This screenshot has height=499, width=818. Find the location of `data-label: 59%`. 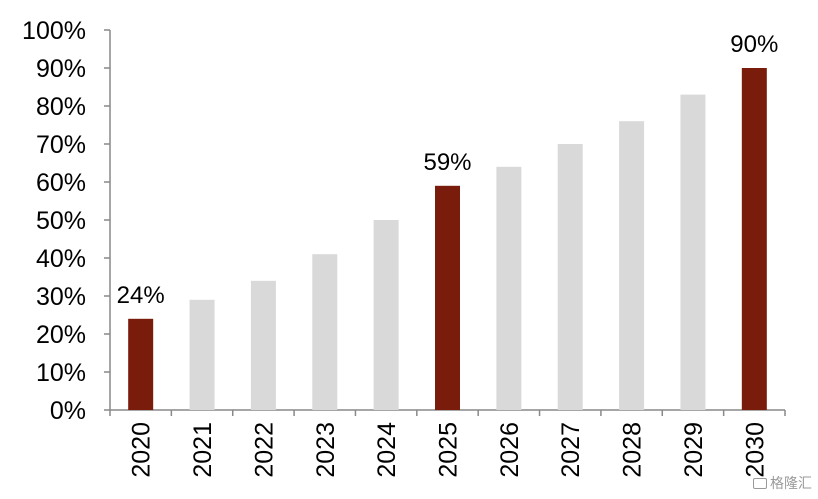

data-label: 59% is located at coordinates (447, 162).